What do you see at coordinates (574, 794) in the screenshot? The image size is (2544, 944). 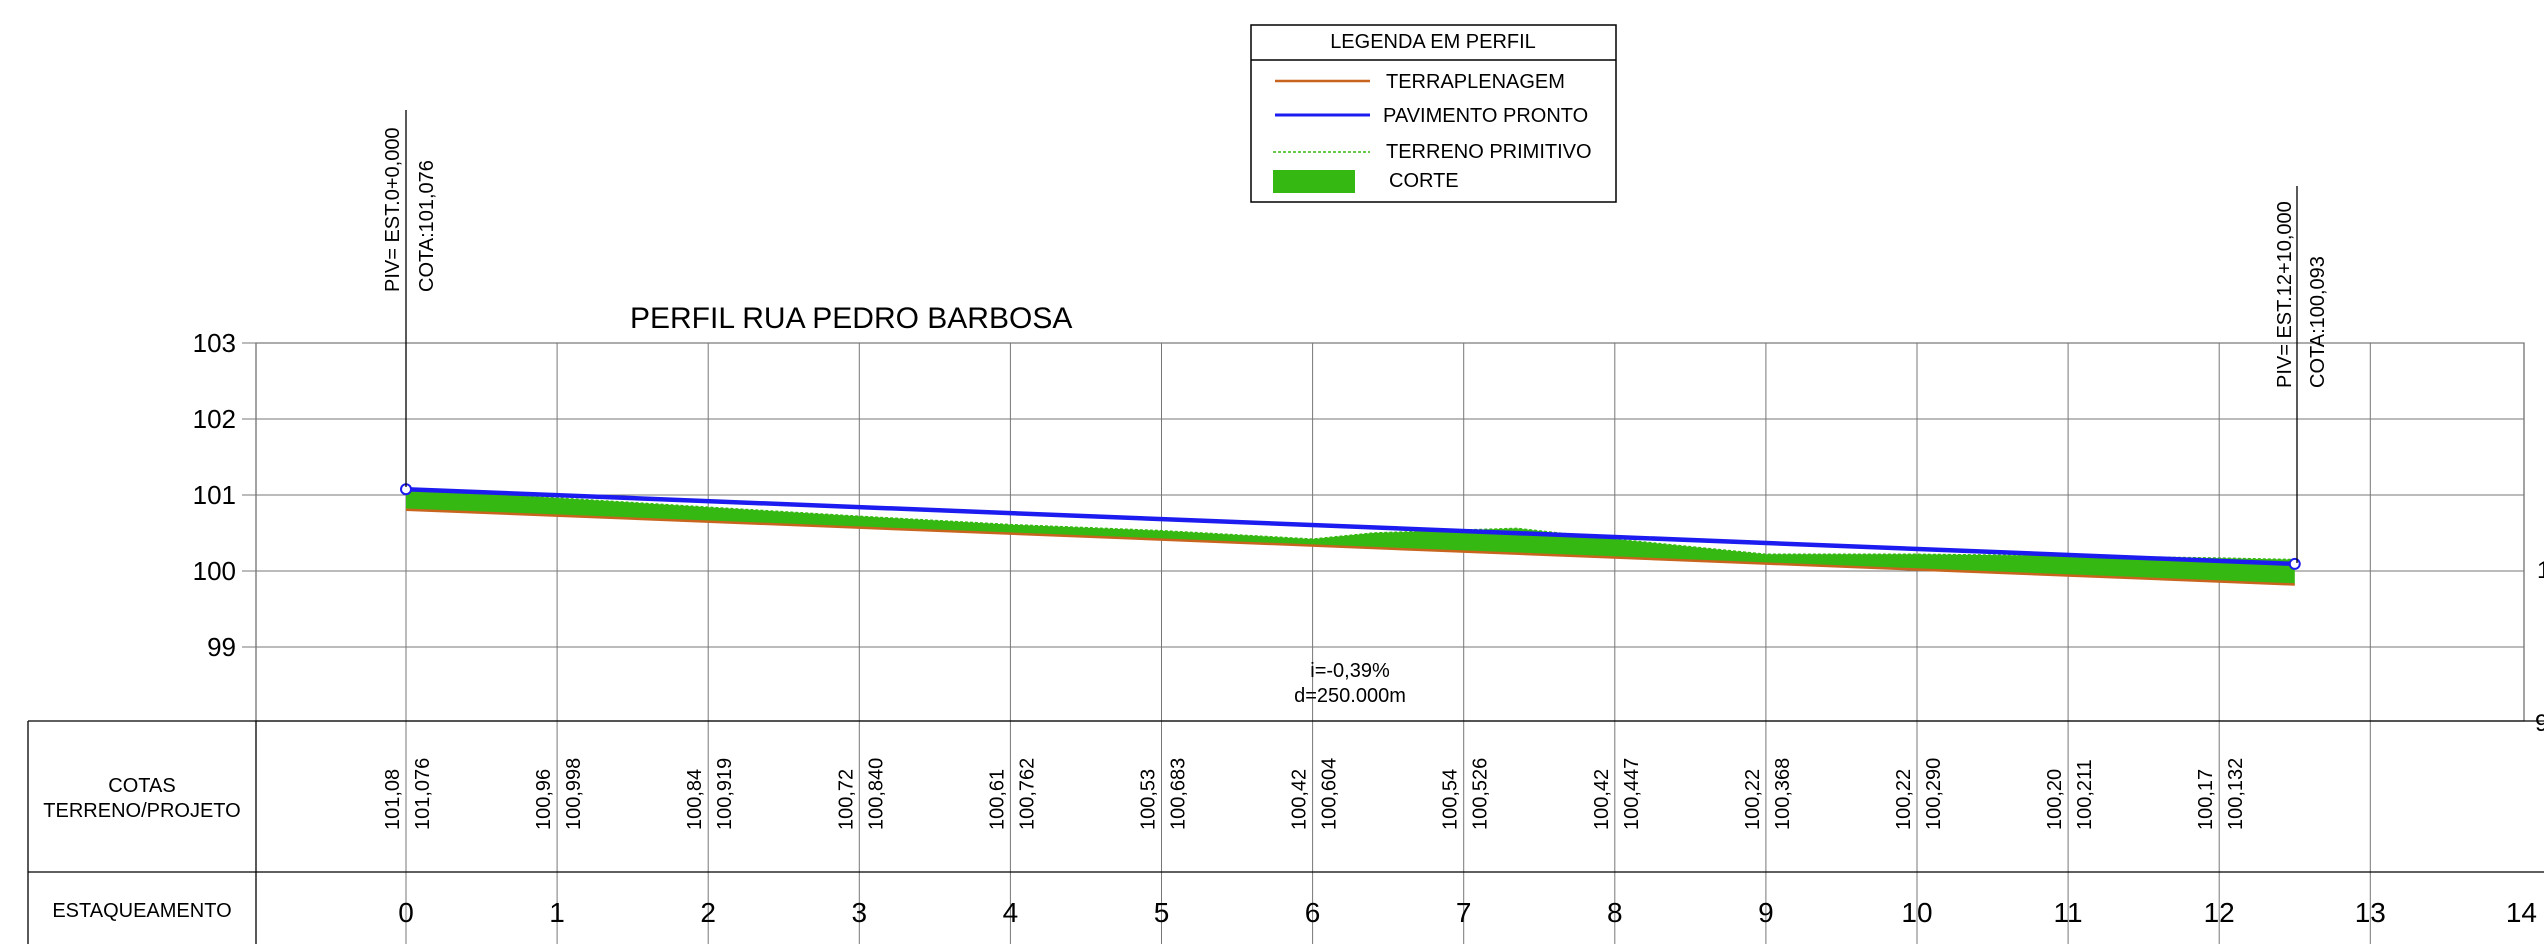 I see `project-value-1: 100,998` at bounding box center [574, 794].